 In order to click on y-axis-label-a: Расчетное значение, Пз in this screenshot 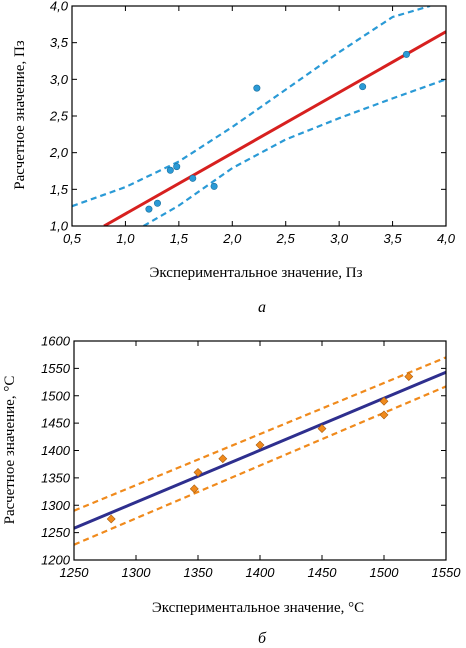, I will do `click(20, 114)`.